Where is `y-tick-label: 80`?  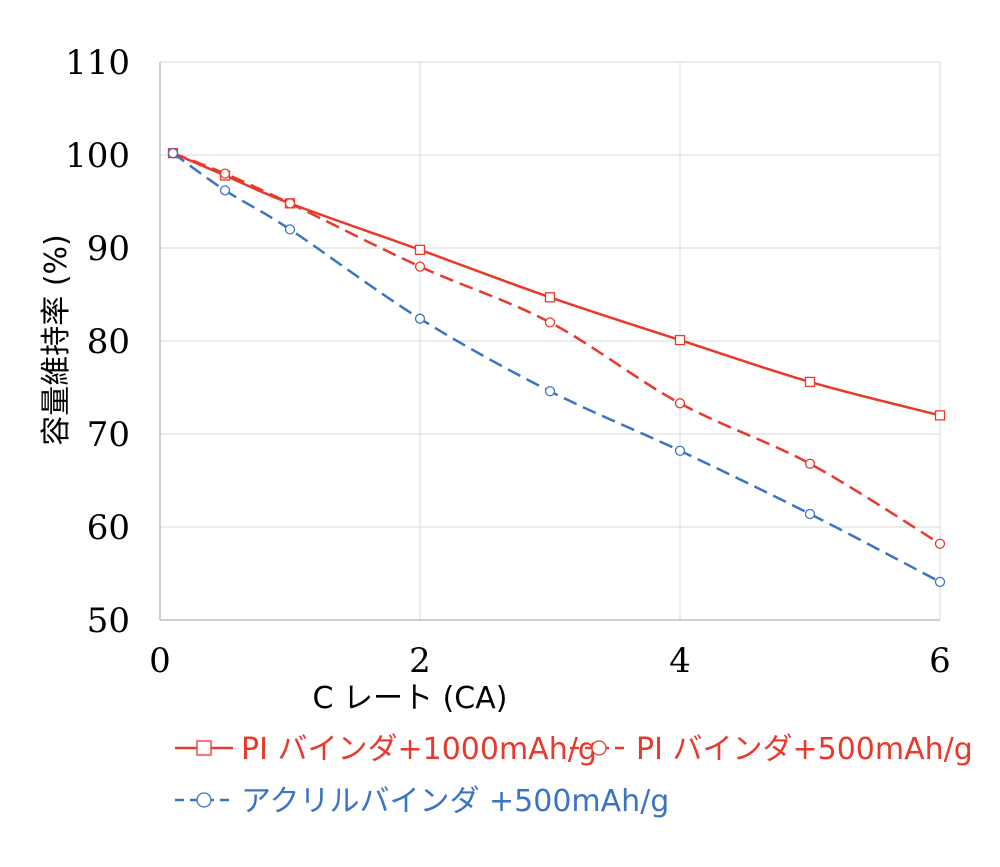 y-tick-label: 80 is located at coordinates (108, 342).